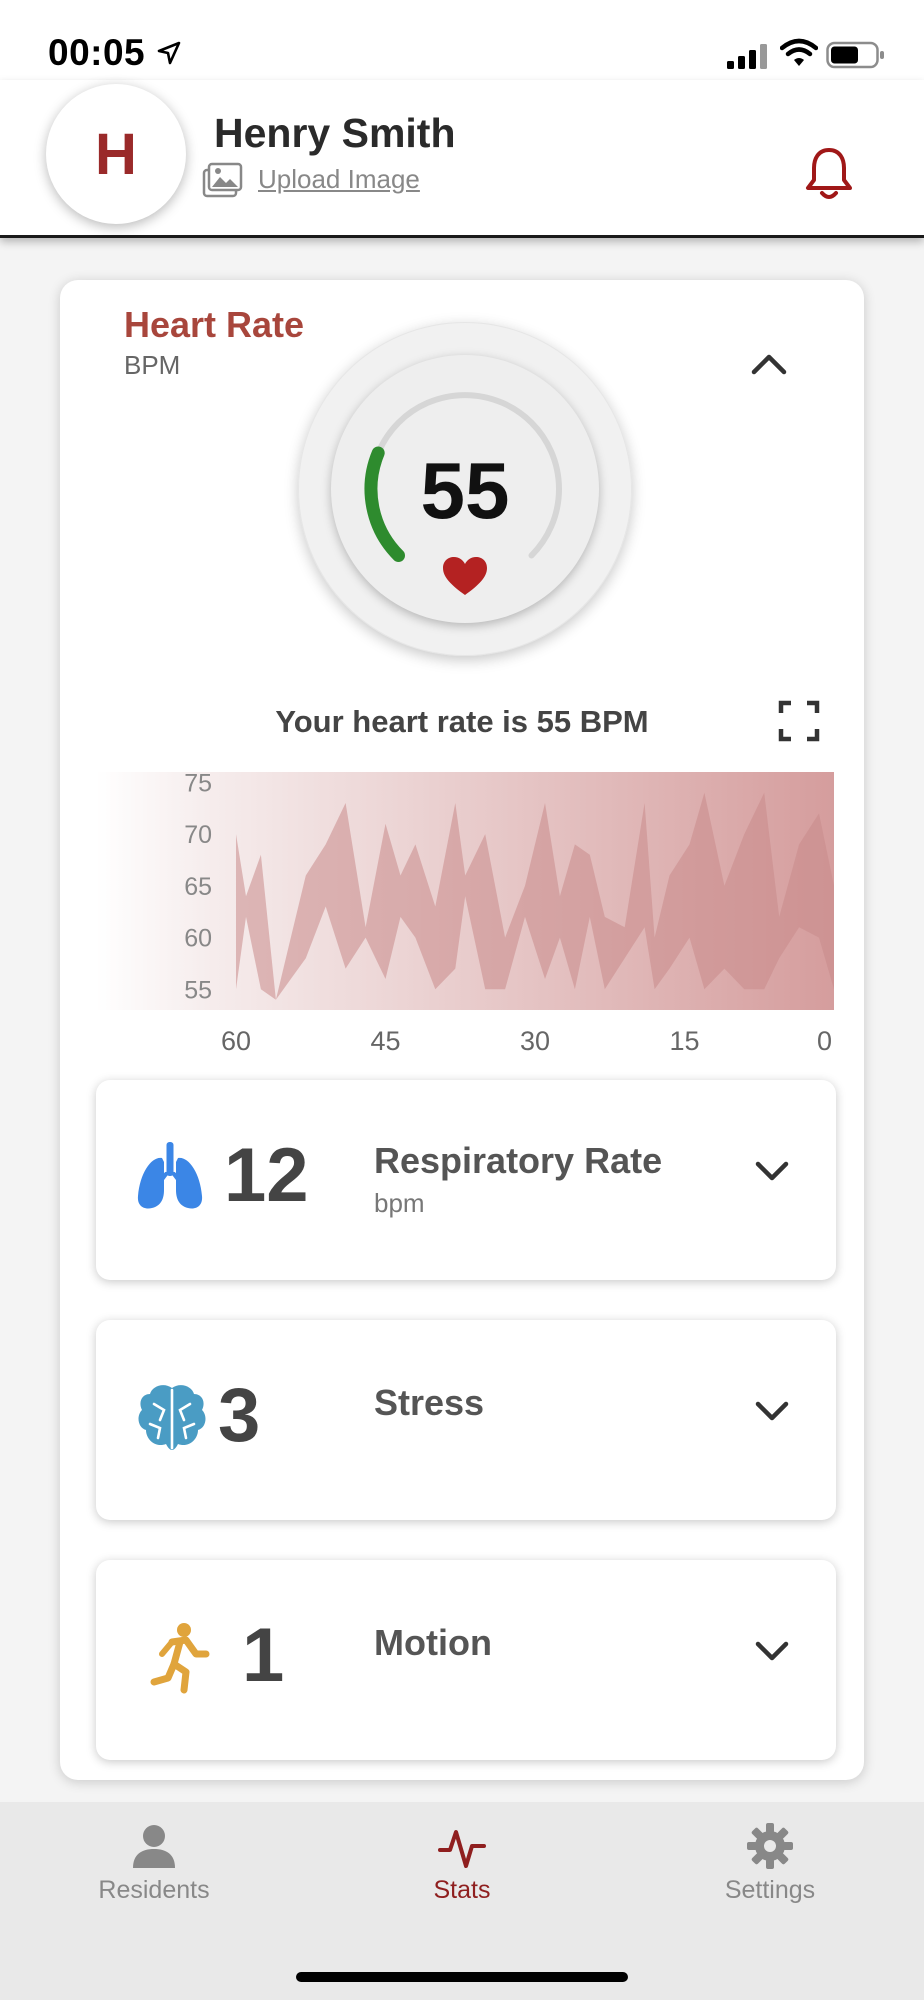 This screenshot has width=924, height=2000. Describe the element at coordinates (824, 1041) in the screenshot. I see `x-tick-label: 0` at that location.